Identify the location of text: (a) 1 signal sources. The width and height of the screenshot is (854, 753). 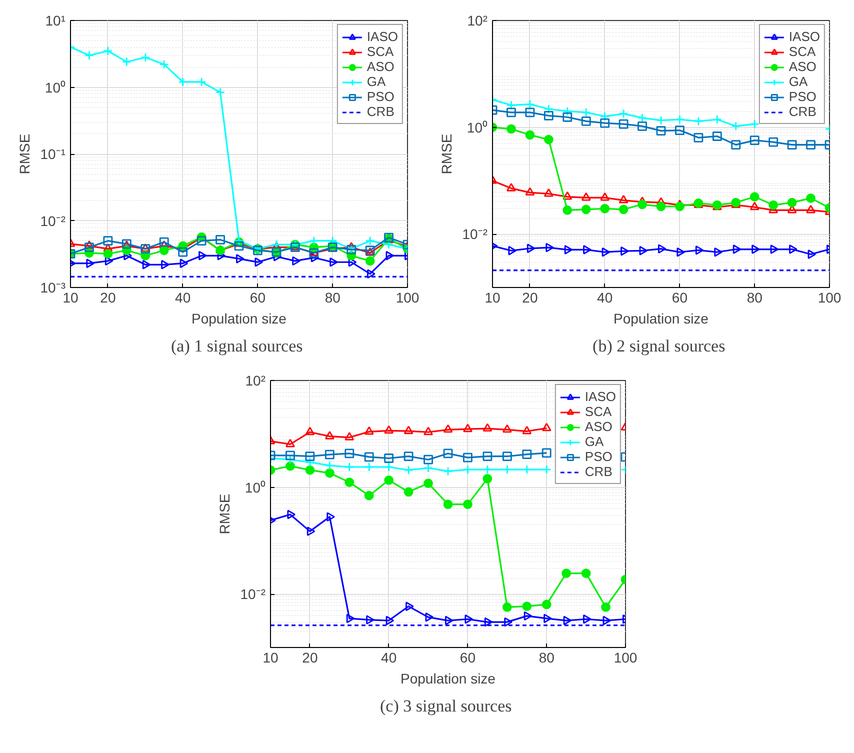
(237, 346).